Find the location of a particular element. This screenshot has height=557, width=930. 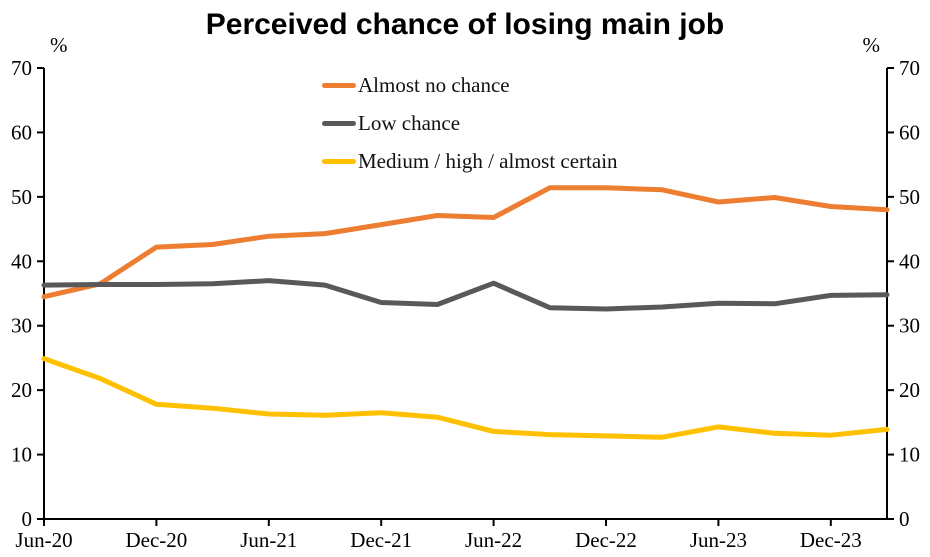

x-tick-label: Jun-20 is located at coordinates (43, 540).